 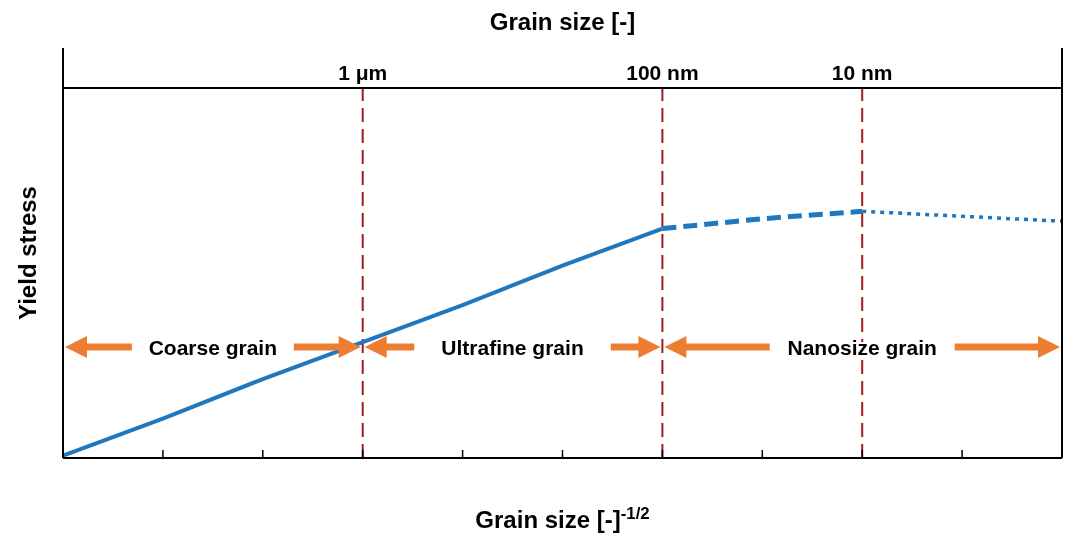 What do you see at coordinates (27, 253) in the screenshot?
I see `y-axis-title: Yield stress` at bounding box center [27, 253].